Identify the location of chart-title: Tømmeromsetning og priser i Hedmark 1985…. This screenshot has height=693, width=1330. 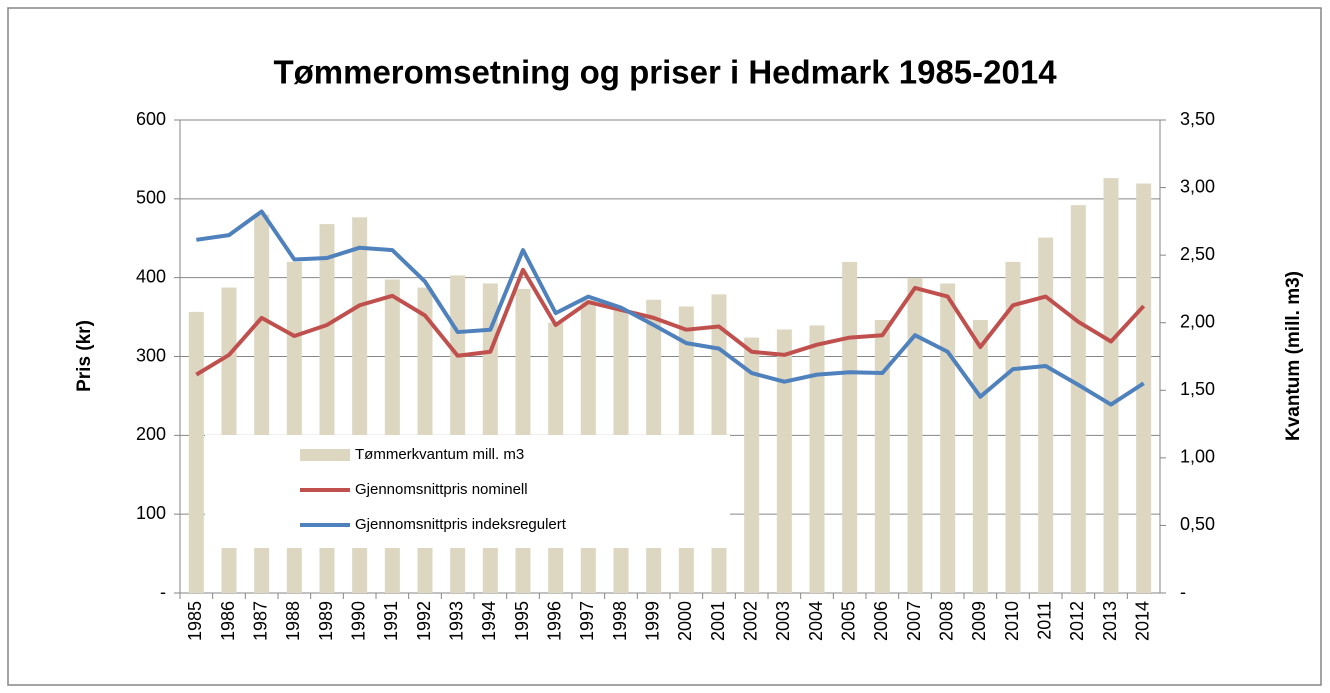
(665, 72).